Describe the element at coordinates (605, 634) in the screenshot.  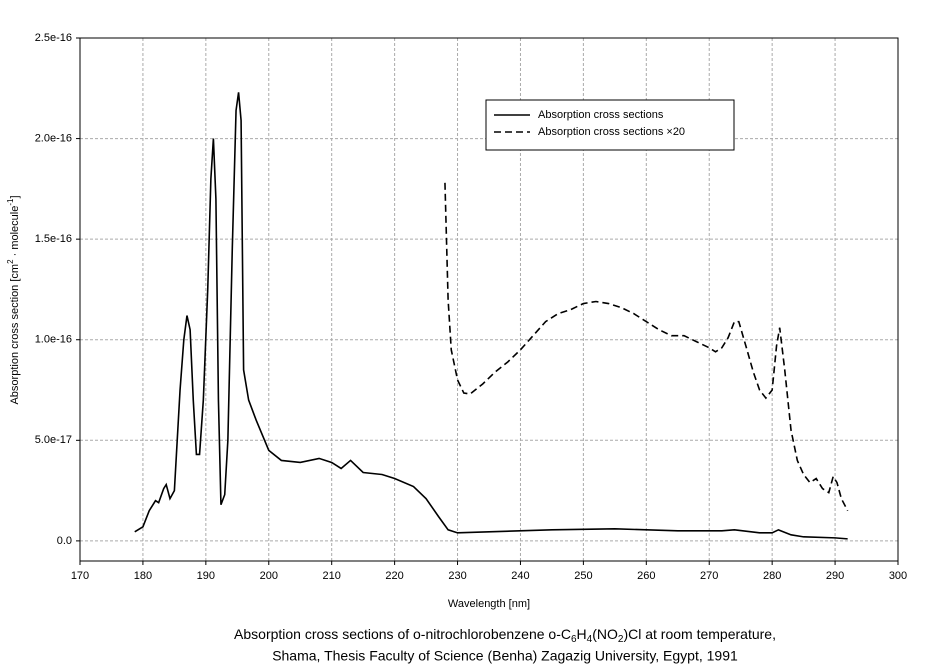
I see `caption-part: (NO` at that location.